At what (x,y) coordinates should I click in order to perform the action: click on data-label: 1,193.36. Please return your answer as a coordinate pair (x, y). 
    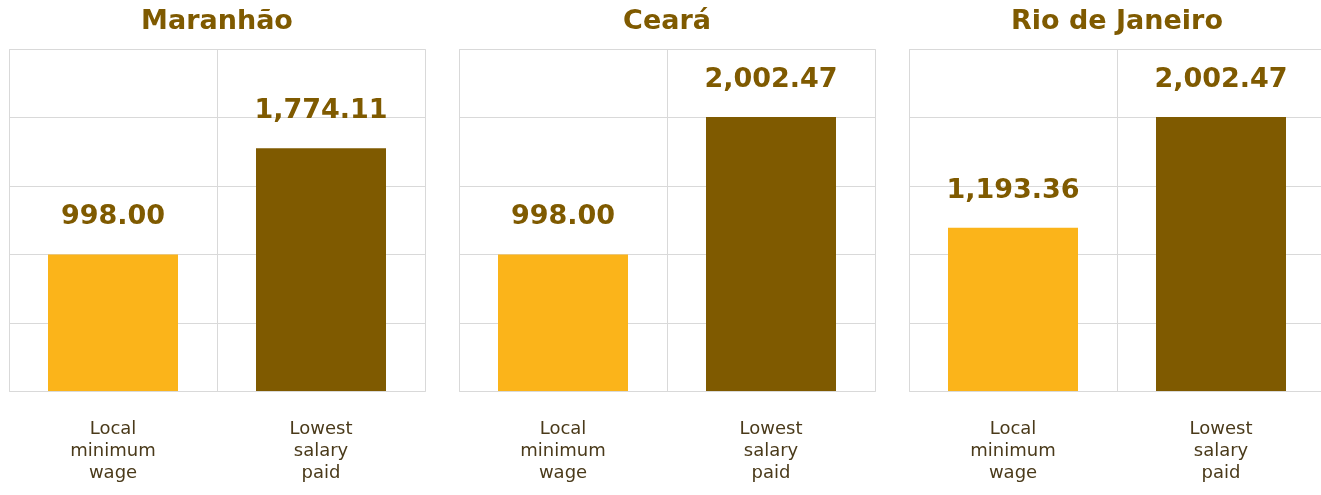
    Looking at the image, I should click on (1013, 188).